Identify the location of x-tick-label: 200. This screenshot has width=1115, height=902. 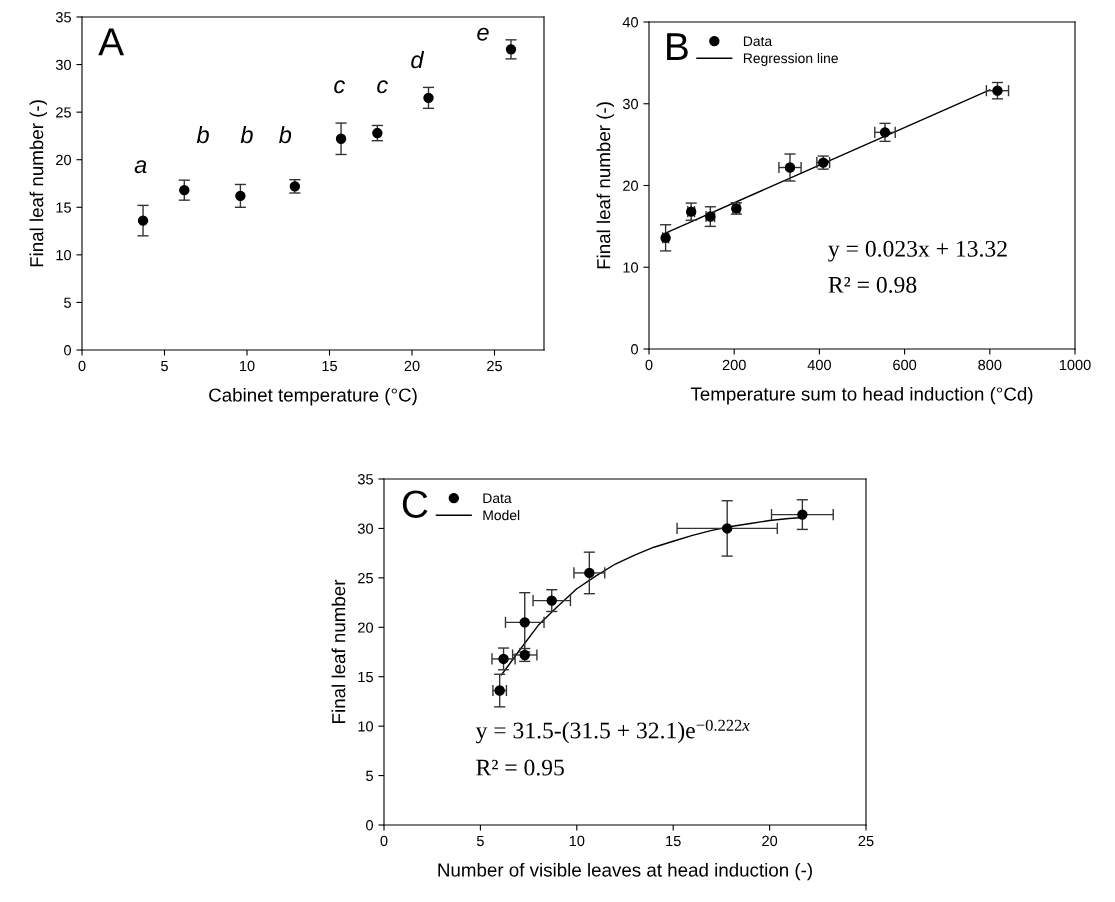
(734, 365).